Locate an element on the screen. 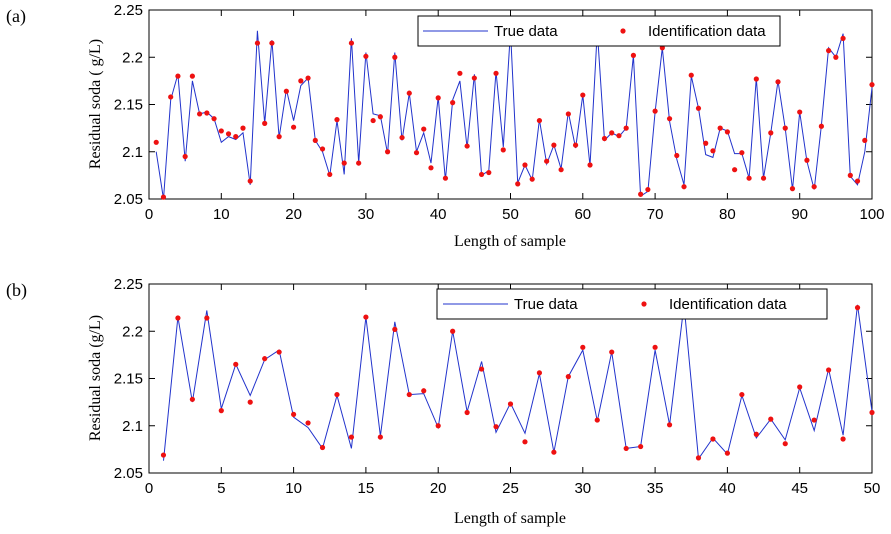  x-tick-label: 100 is located at coordinates (871, 214).